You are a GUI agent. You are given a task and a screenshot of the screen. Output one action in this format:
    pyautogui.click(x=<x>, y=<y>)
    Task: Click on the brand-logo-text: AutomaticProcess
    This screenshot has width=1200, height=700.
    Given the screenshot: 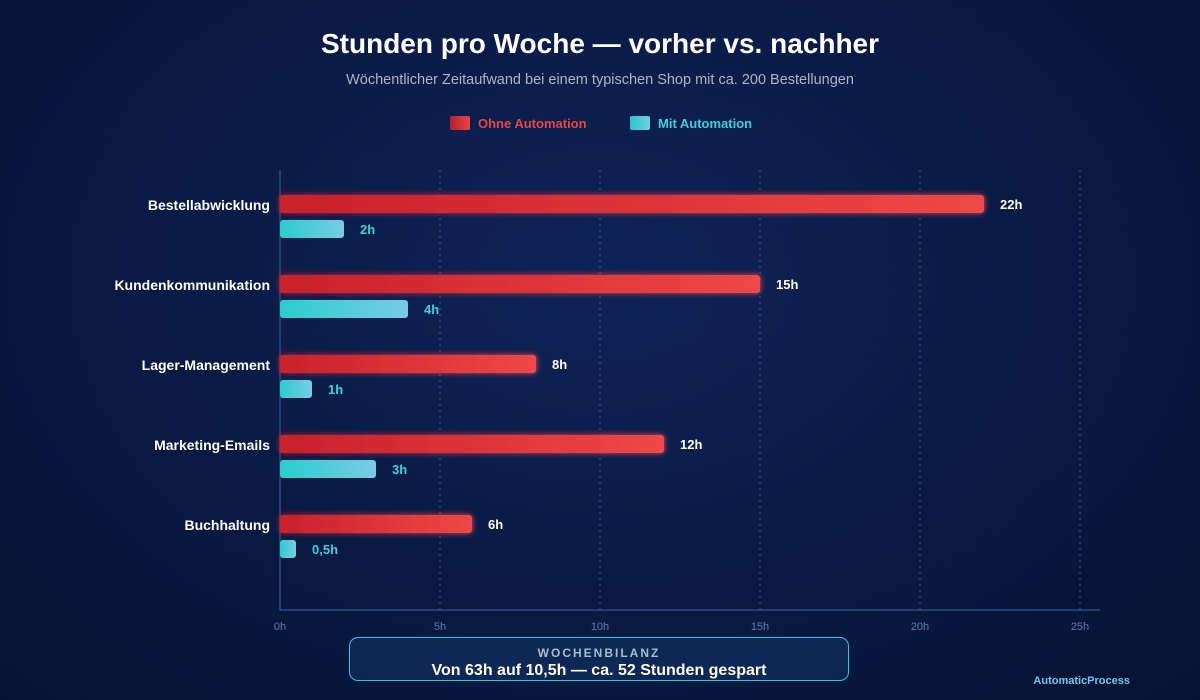 What is the action you would take?
    pyautogui.click(x=1081, y=681)
    